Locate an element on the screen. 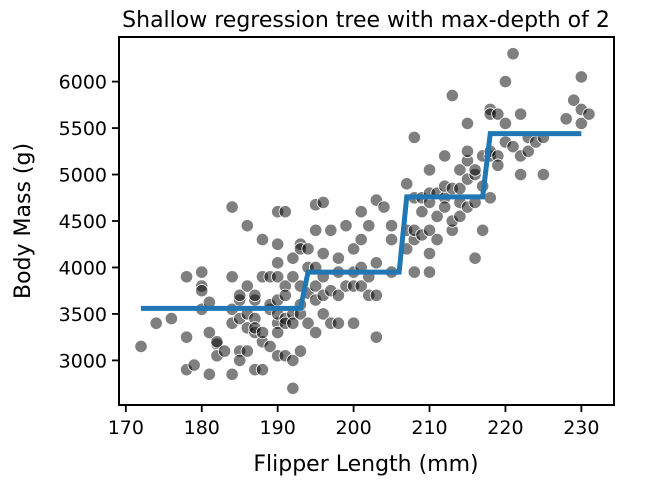  x-tick-label: 170 is located at coordinates (126, 428).